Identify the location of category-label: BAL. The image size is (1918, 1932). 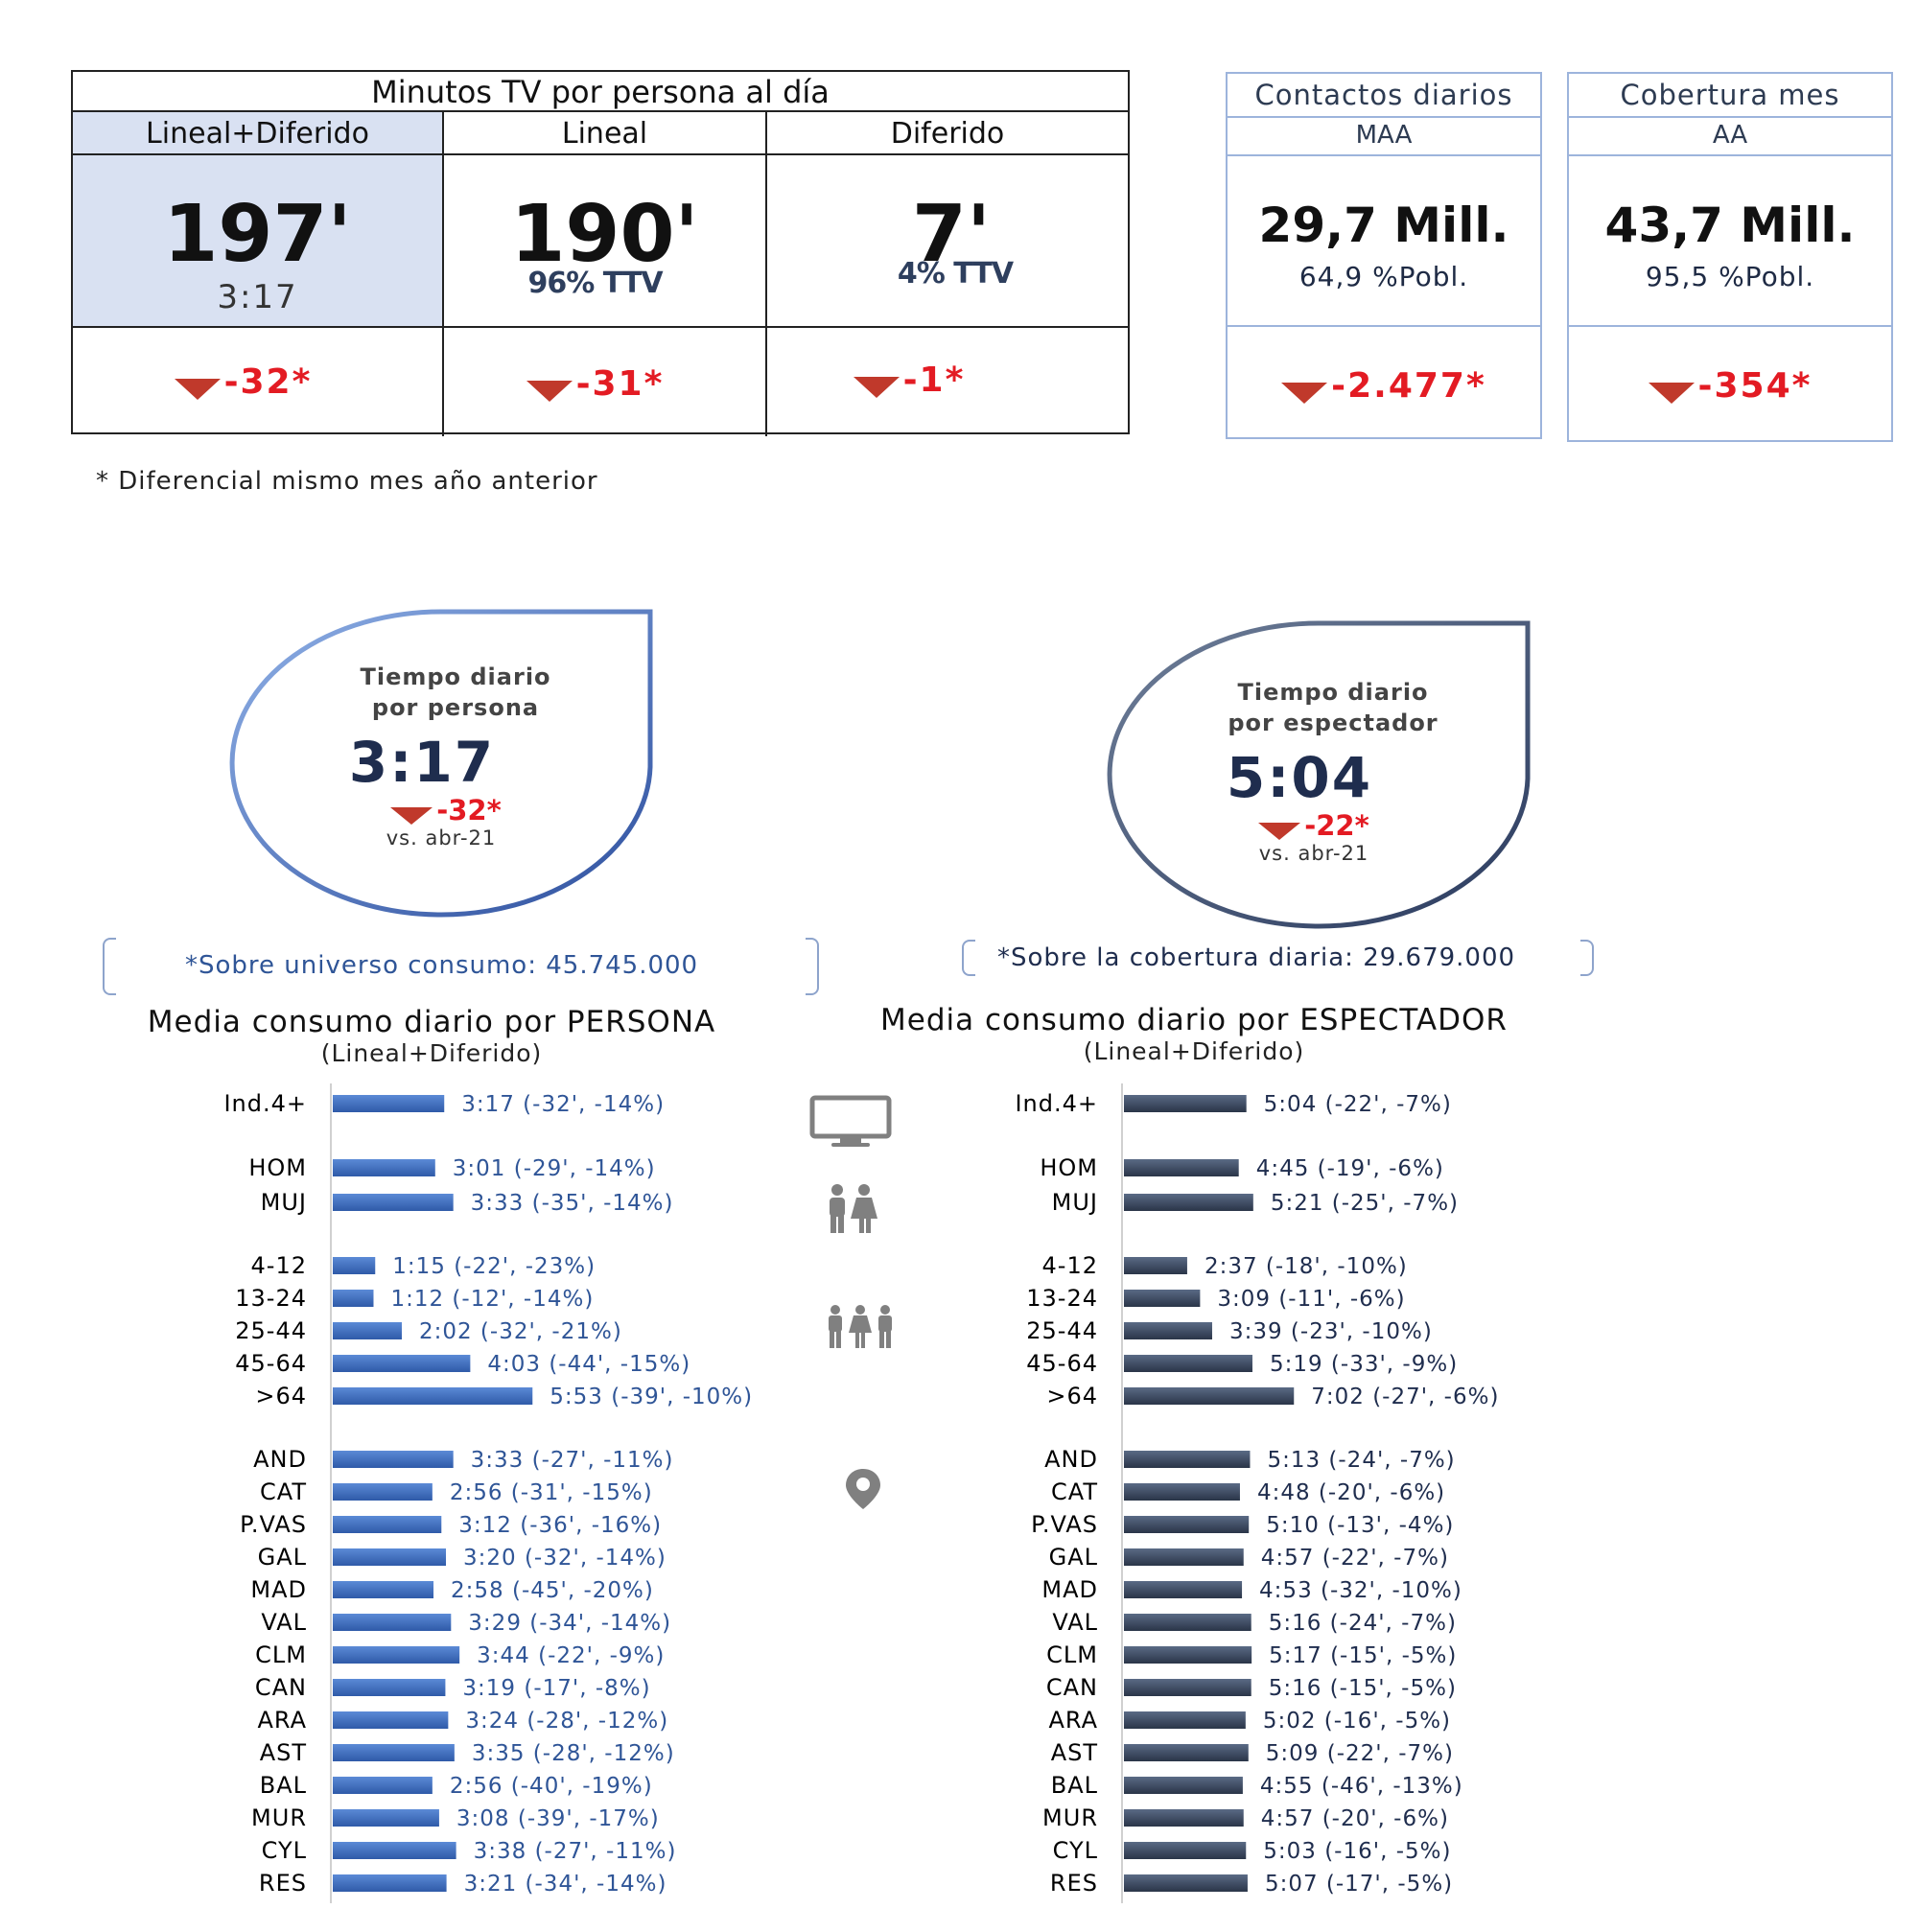
(283, 1785).